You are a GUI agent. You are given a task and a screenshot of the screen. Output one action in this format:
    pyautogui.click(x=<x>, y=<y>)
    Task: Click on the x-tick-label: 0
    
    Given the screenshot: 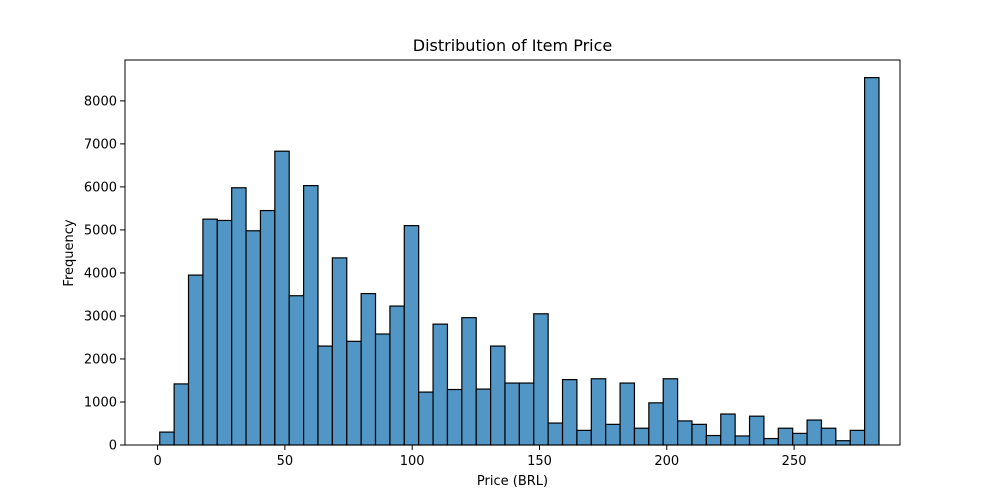 What is the action you would take?
    pyautogui.click(x=157, y=461)
    